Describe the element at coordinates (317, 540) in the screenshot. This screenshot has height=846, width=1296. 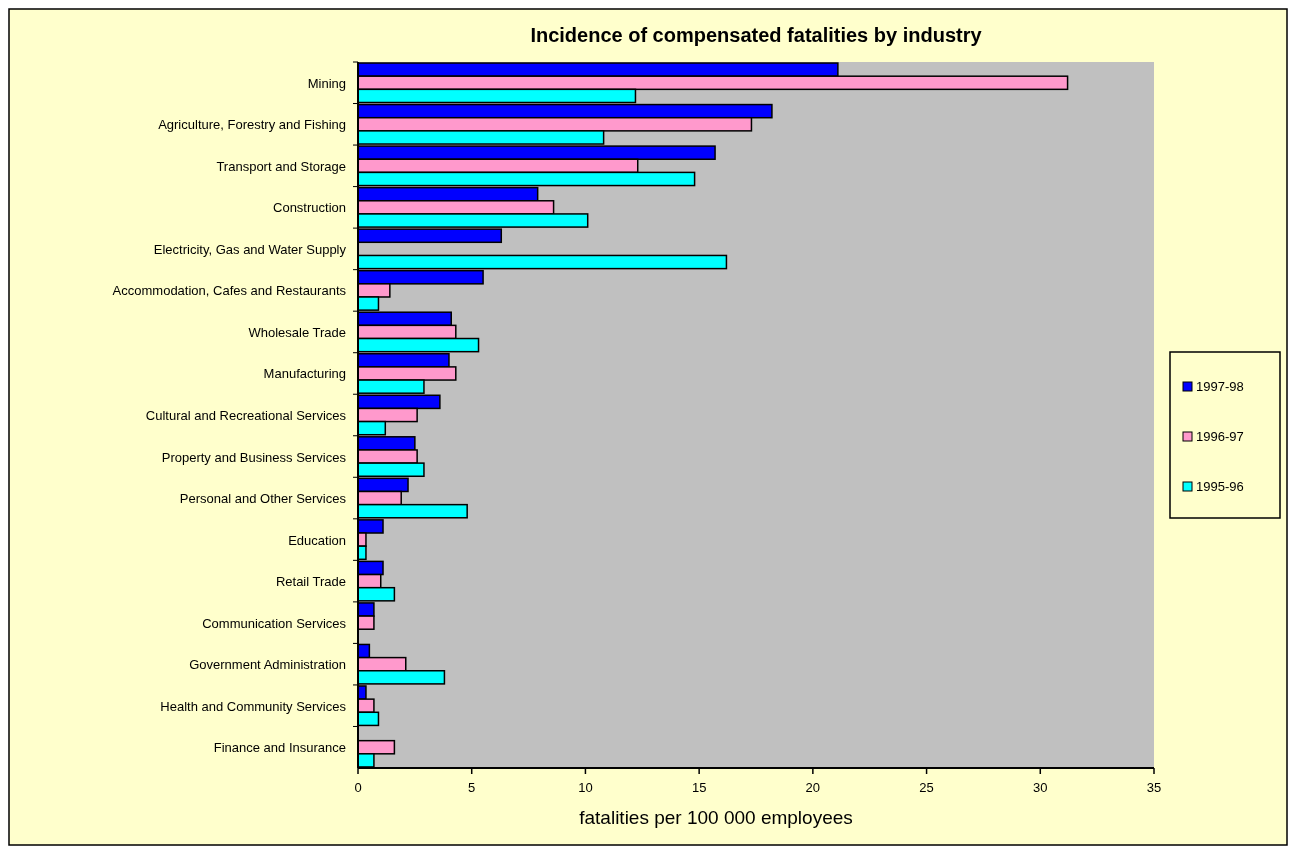
I see `y-tick-label: Education` at that location.